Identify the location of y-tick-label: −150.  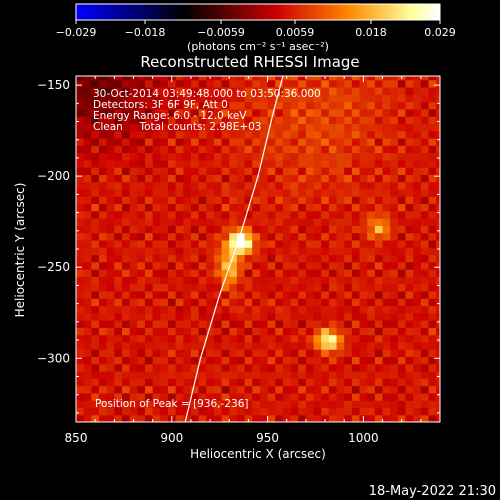
(53, 85).